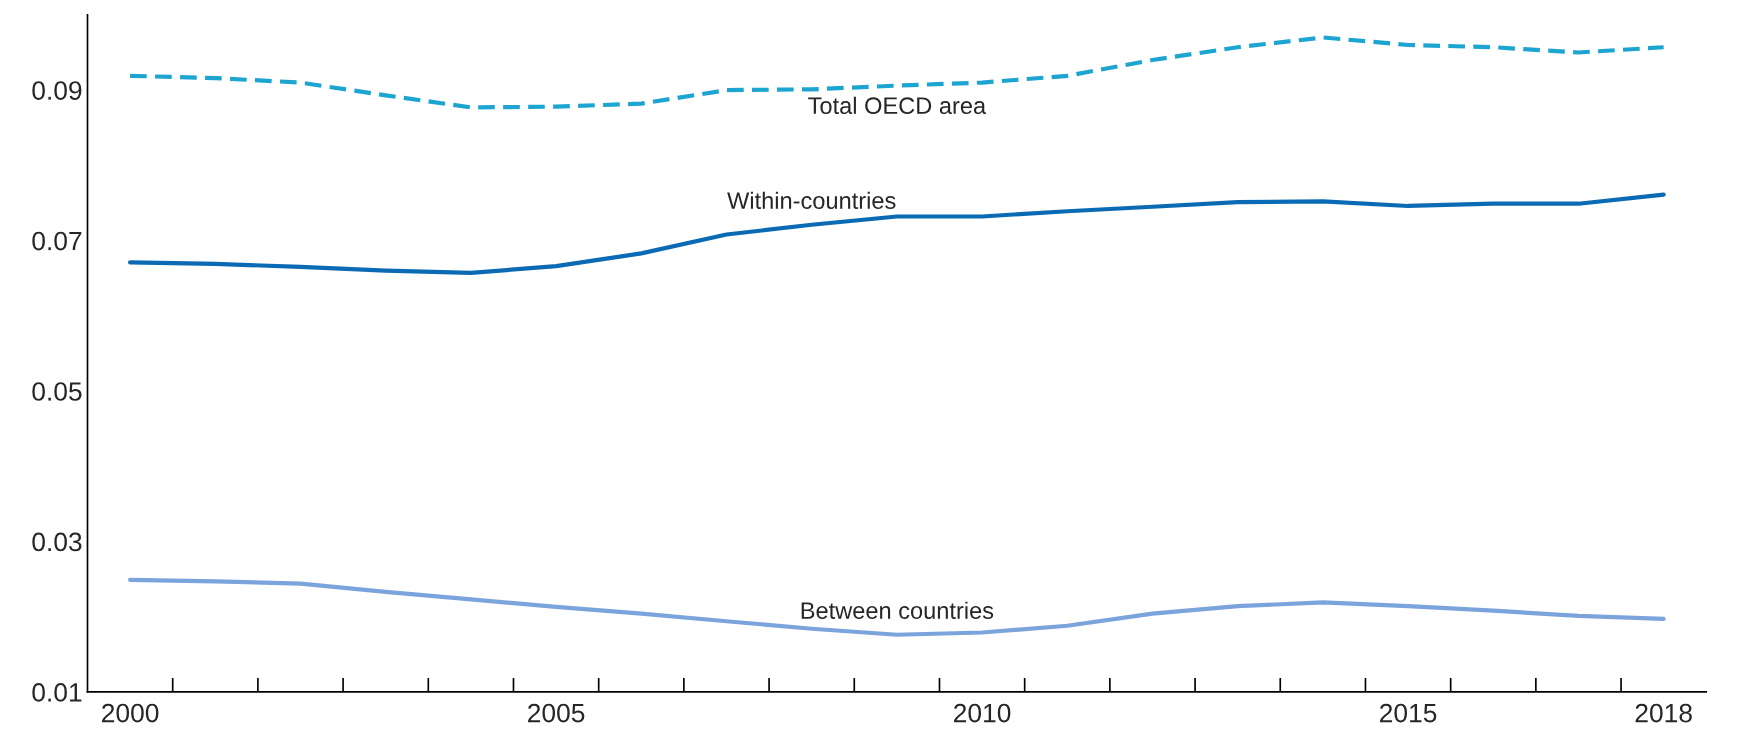 The height and width of the screenshot is (744, 1750). Describe the element at coordinates (130, 713) in the screenshot. I see `x-tick-label: 2000` at that location.